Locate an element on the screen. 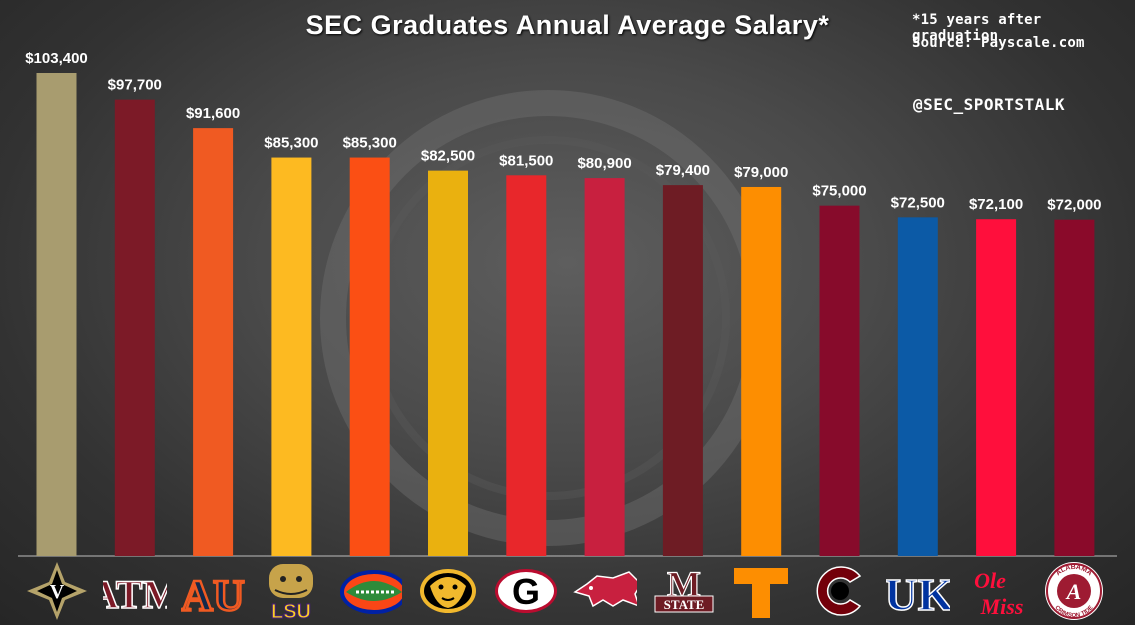  bar-florida is located at coordinates (369, 357).